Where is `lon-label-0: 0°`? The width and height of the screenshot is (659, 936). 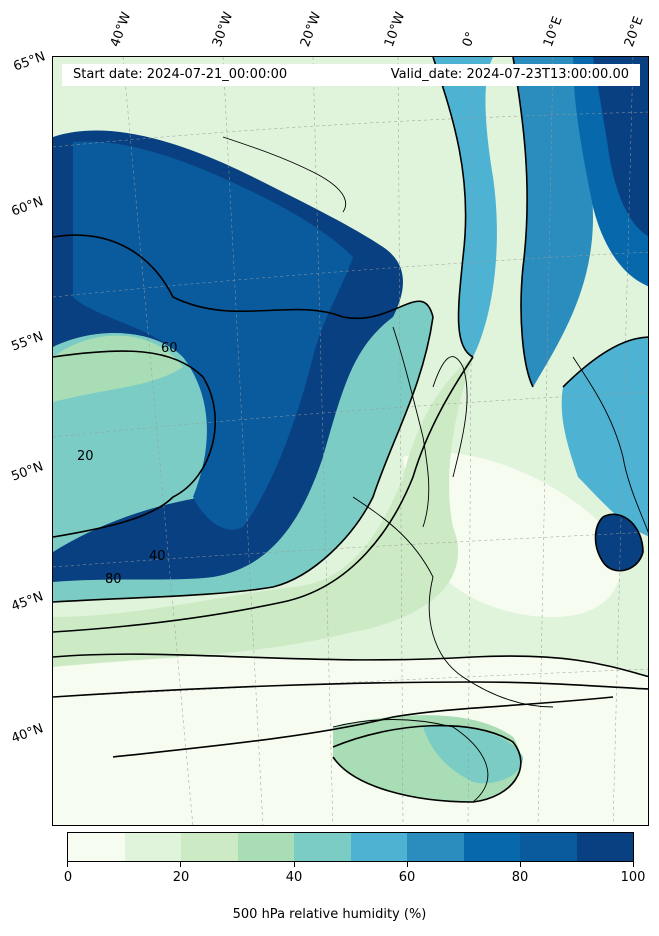
lon-label-0: 0° is located at coordinates (469, 39).